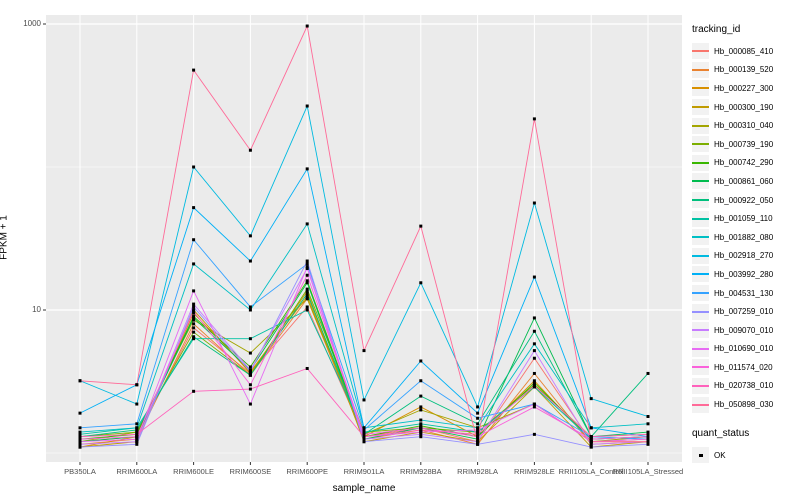 The width and height of the screenshot is (800, 500). Describe the element at coordinates (420, 471) in the screenshot. I see `x-tick-label: RRIM928BA` at that location.